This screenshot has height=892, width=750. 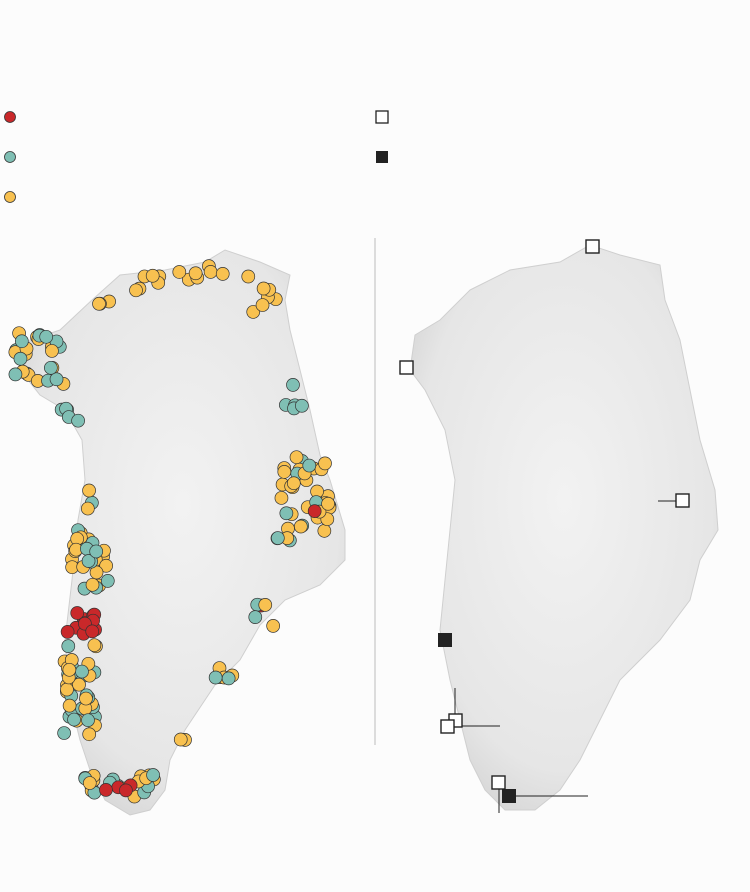 I want to click on legend-swatch-open-square, so click(x=382, y=117).